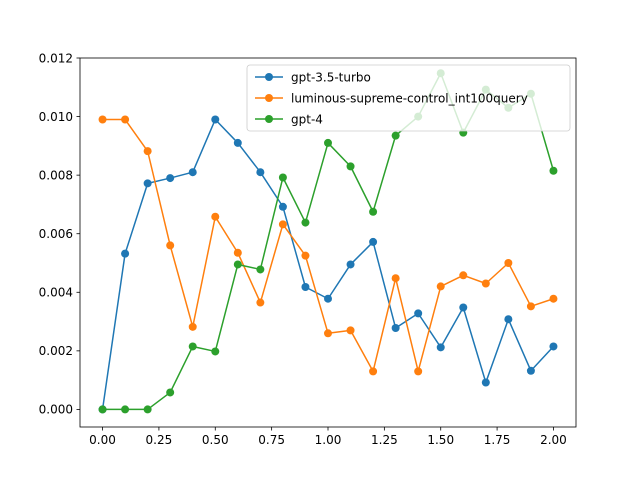 The width and height of the screenshot is (640, 480). What do you see at coordinates (56, 117) in the screenshot?
I see `y-tick-label: 0.010` at bounding box center [56, 117].